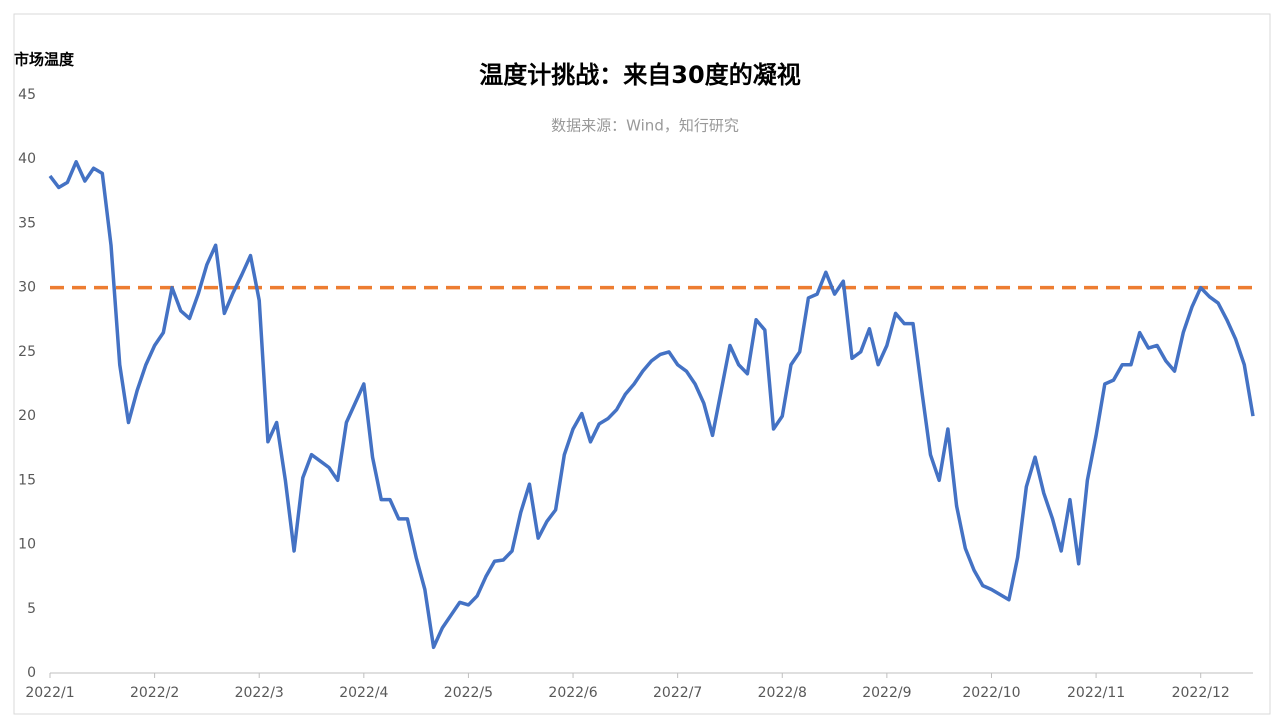 The image size is (1280, 726). I want to click on x-tick-label: 2022/11, so click(1096, 693).